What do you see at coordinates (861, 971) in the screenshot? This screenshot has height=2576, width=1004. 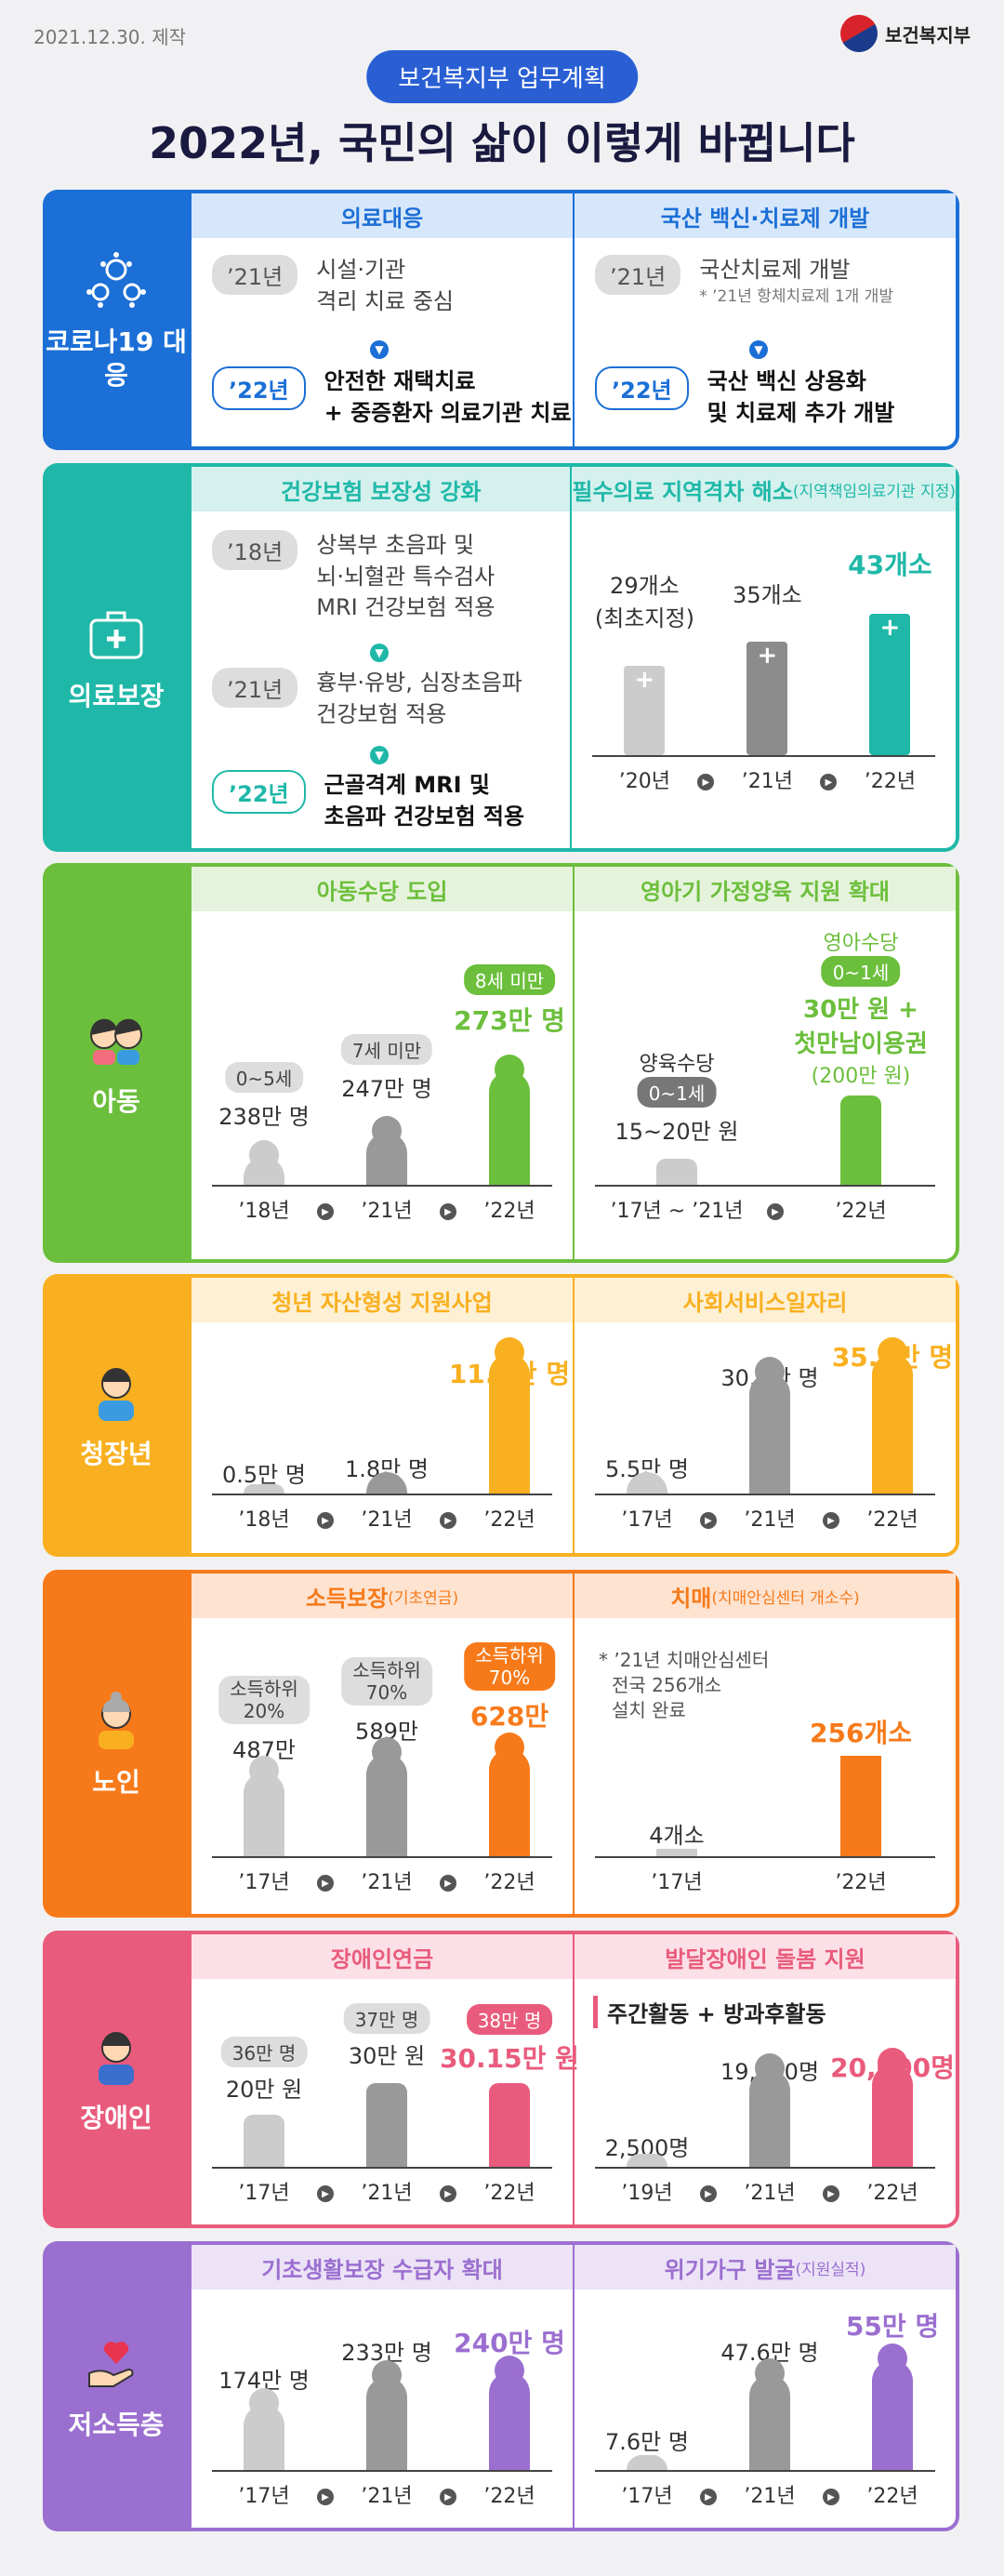 I see `tag: 0~1세` at bounding box center [861, 971].